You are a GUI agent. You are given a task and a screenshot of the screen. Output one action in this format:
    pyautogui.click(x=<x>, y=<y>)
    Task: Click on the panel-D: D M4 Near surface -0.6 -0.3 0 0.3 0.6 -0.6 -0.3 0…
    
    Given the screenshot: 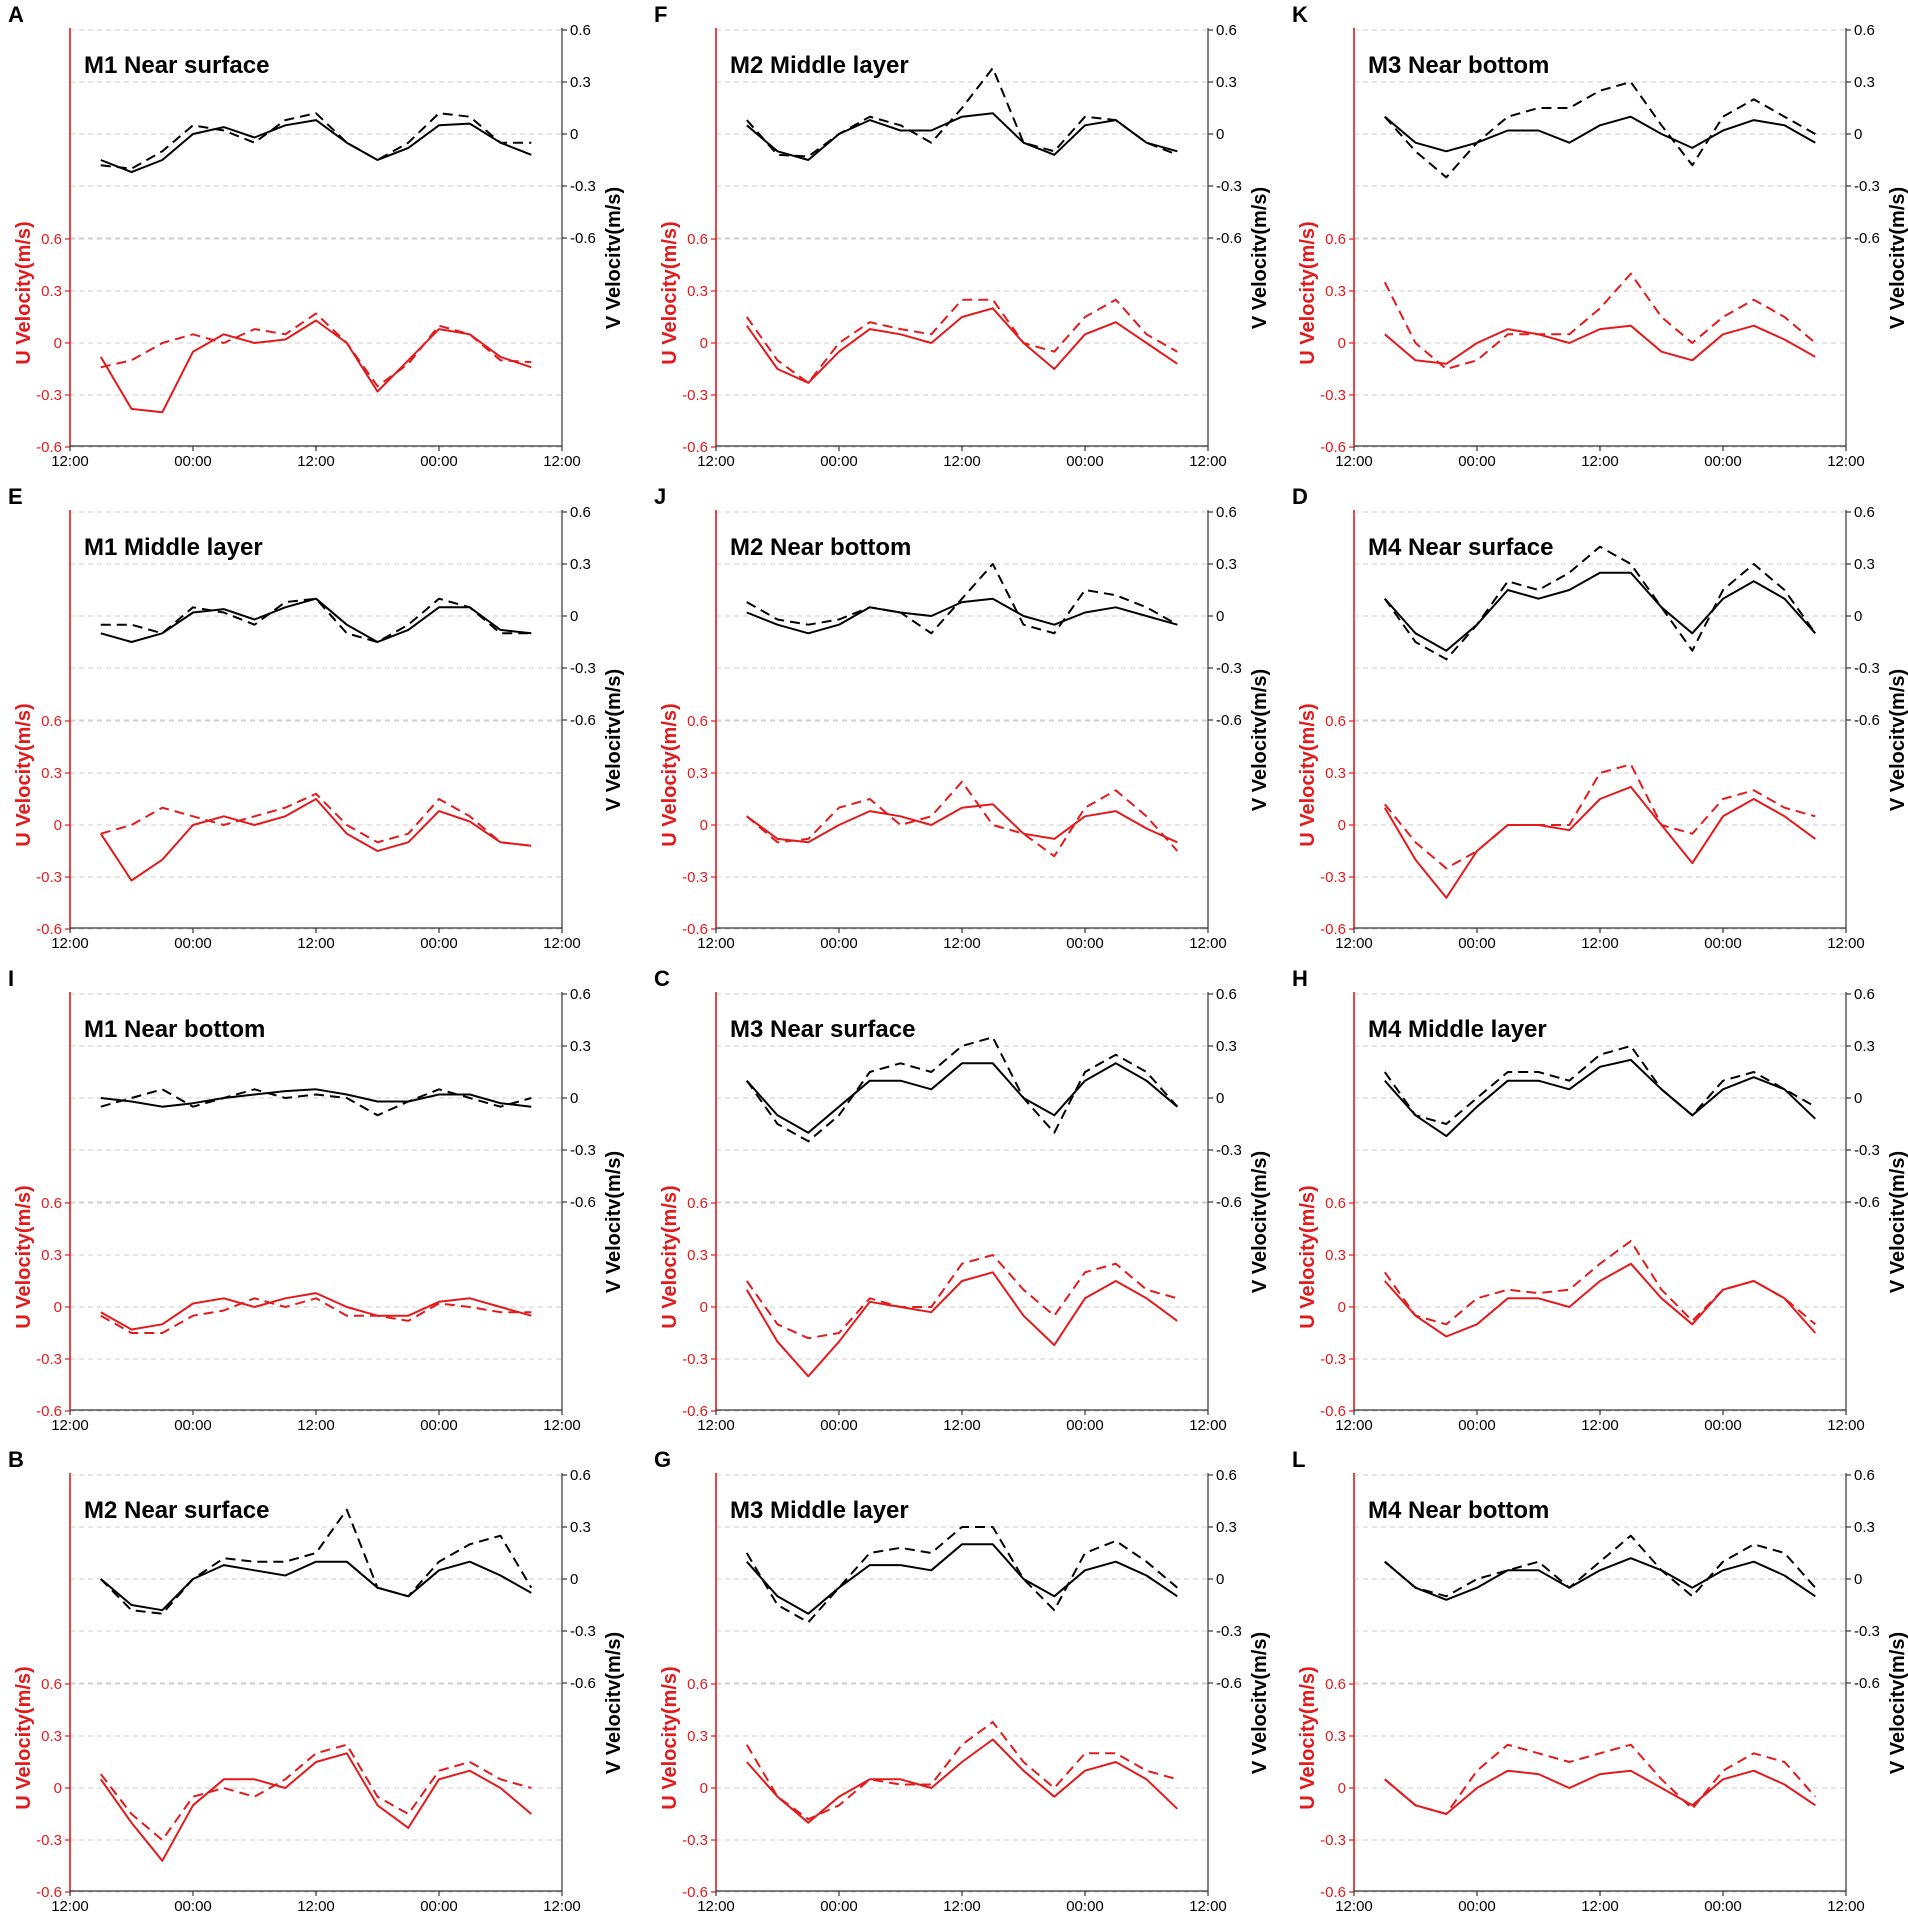 What is the action you would take?
    pyautogui.click(x=1600, y=718)
    